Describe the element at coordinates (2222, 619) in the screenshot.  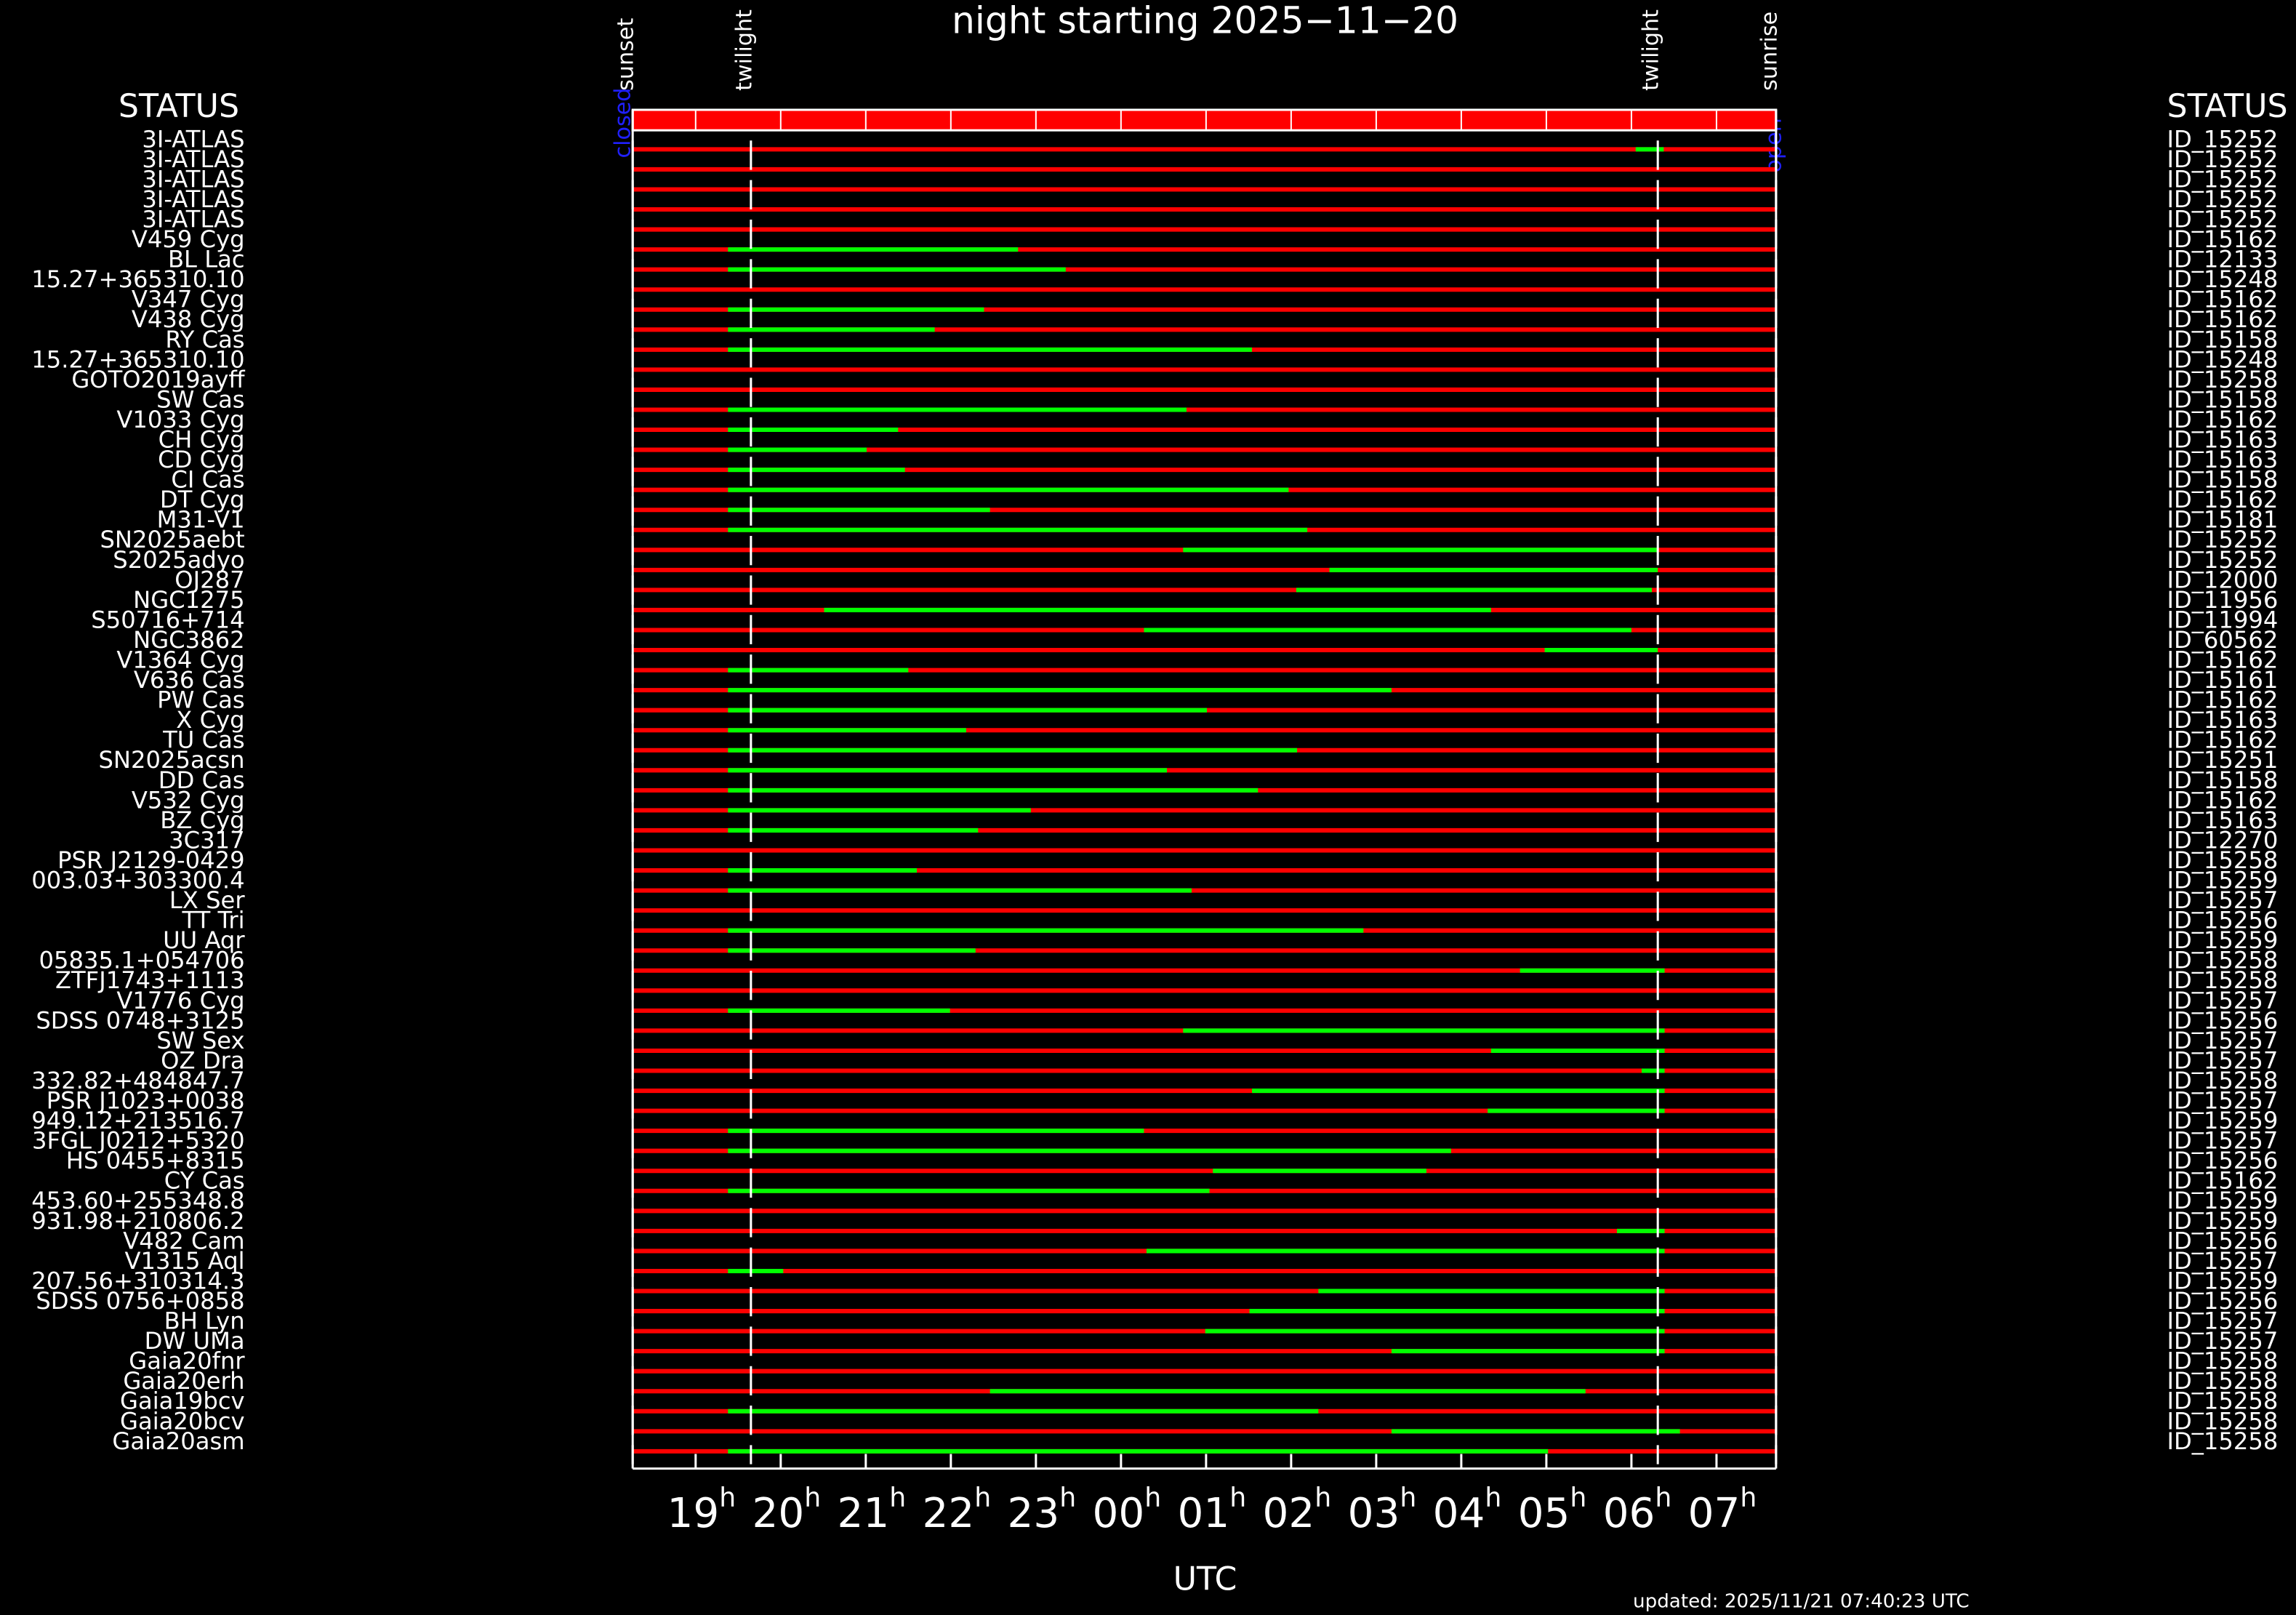
I see `target-id: ID_11994` at that location.